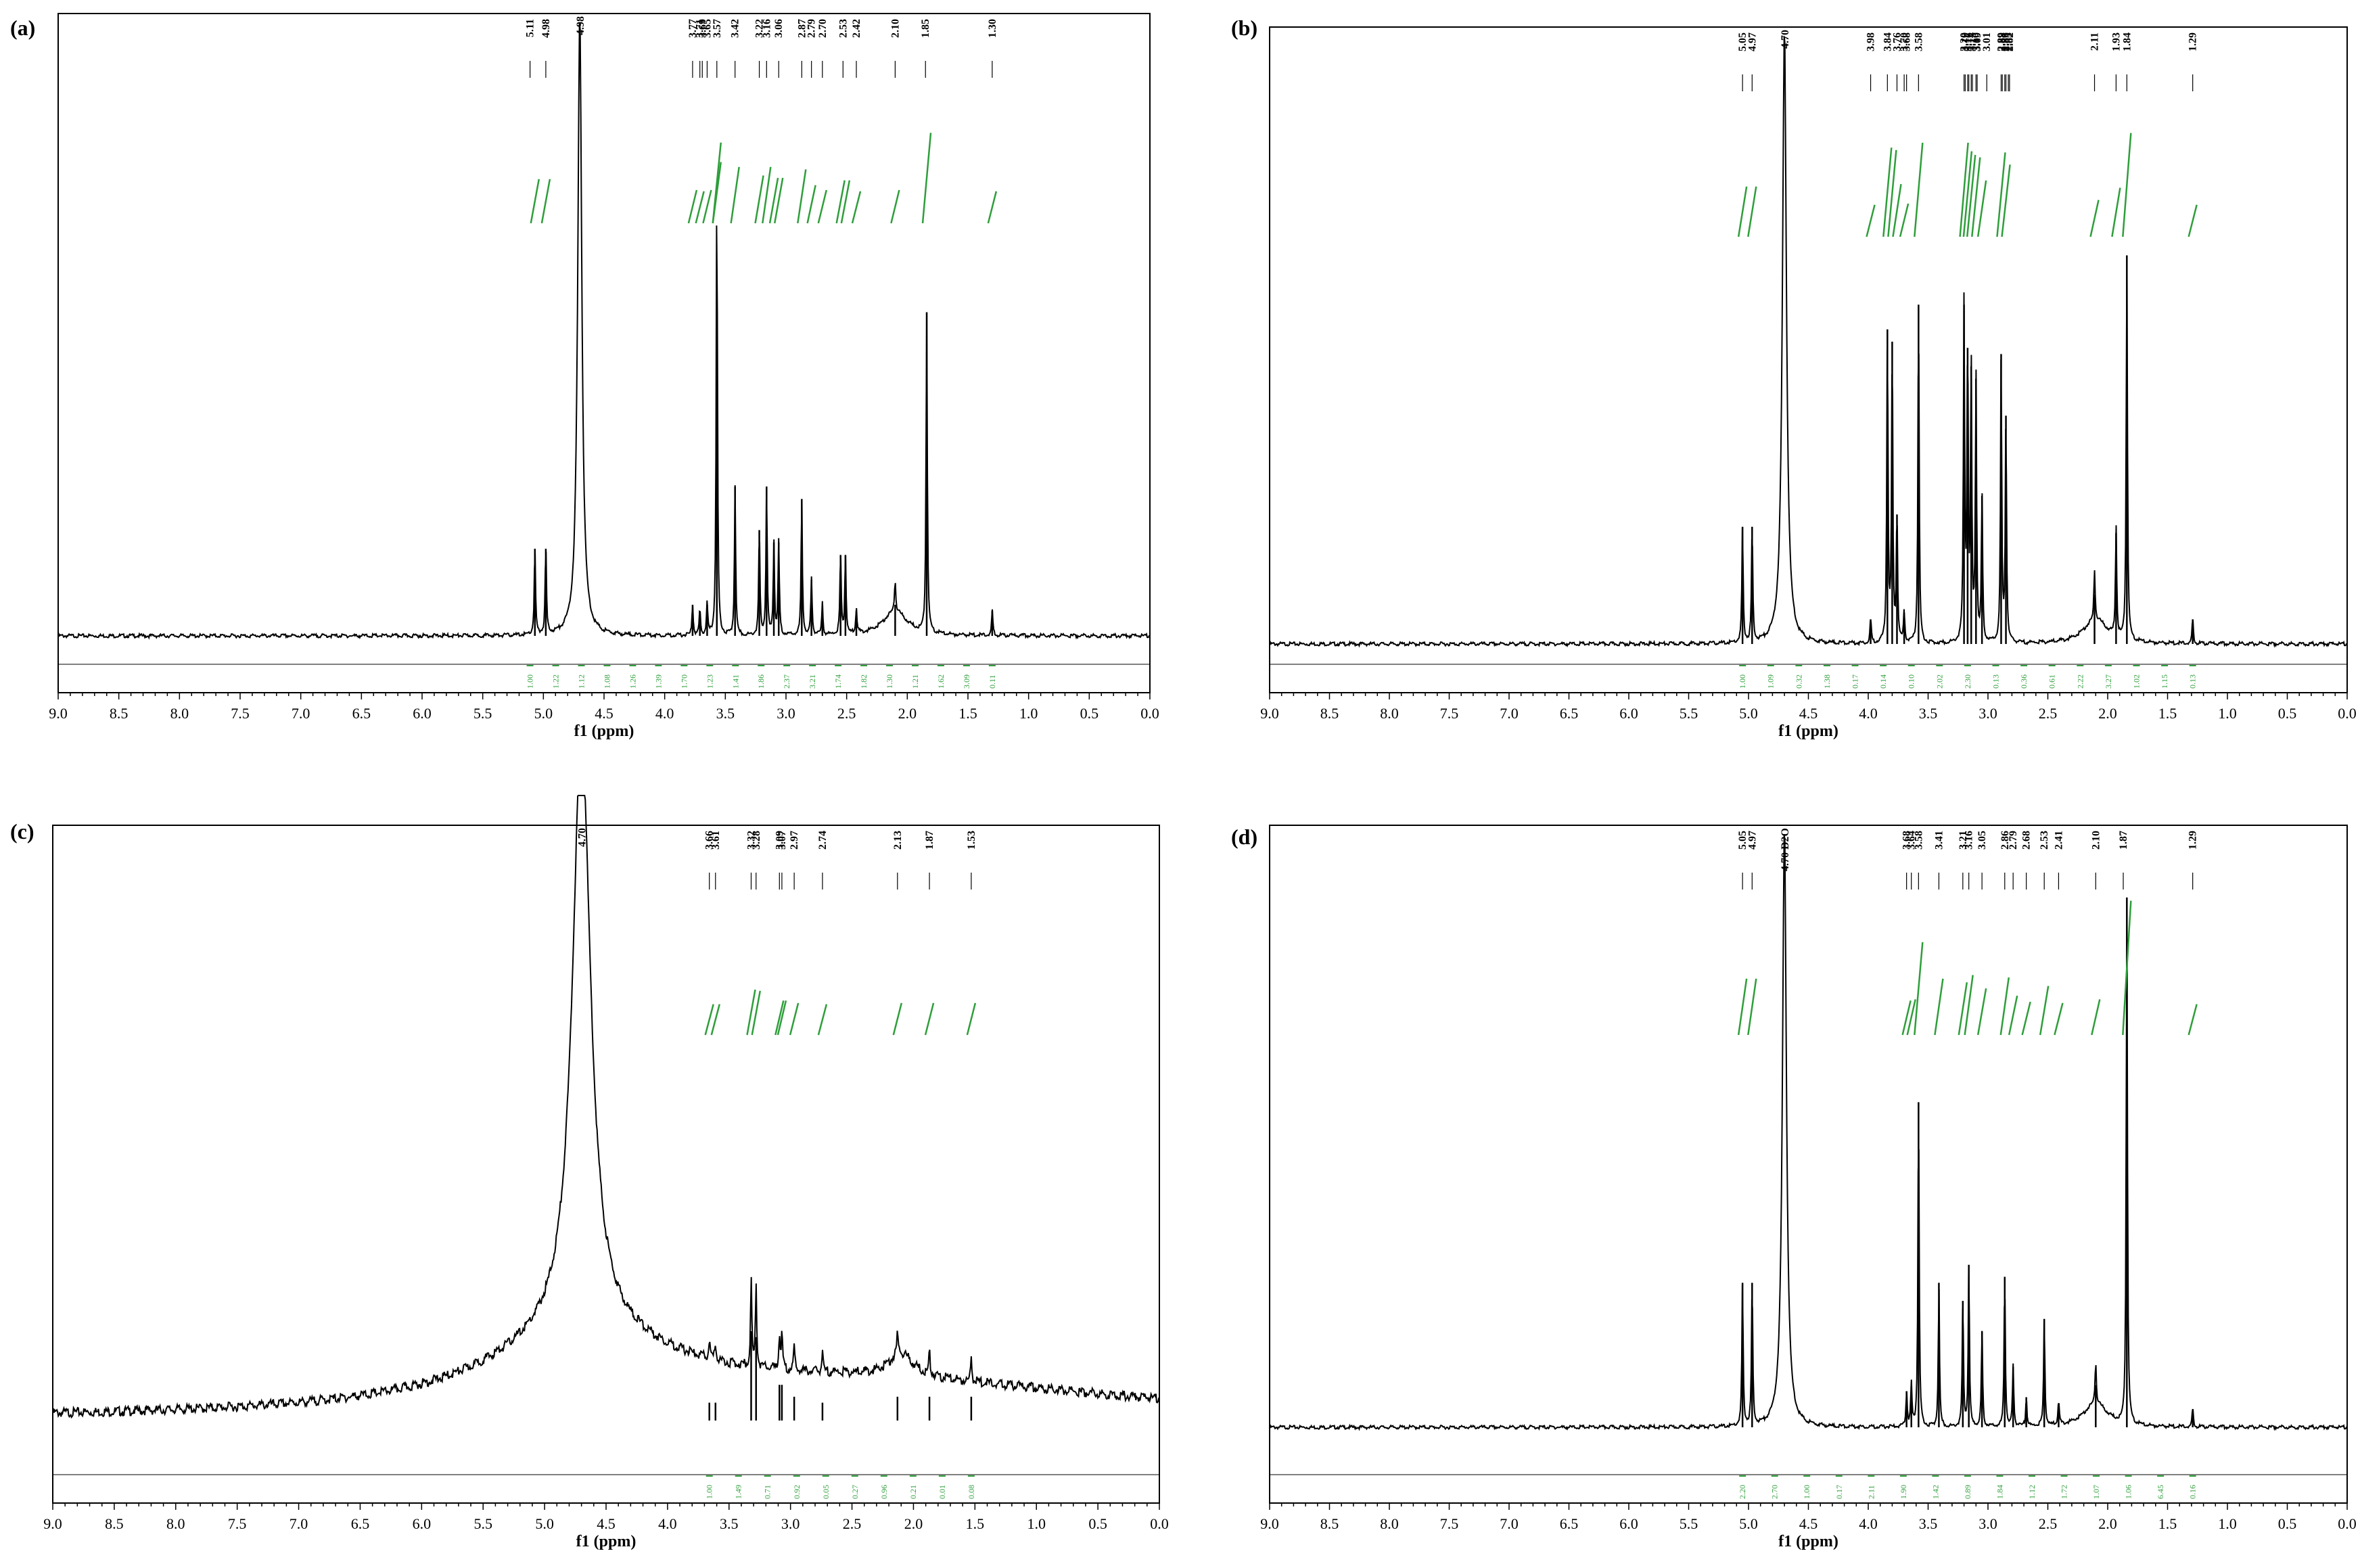  I want to click on x-tick-label: 8.5, so click(1329, 1524).